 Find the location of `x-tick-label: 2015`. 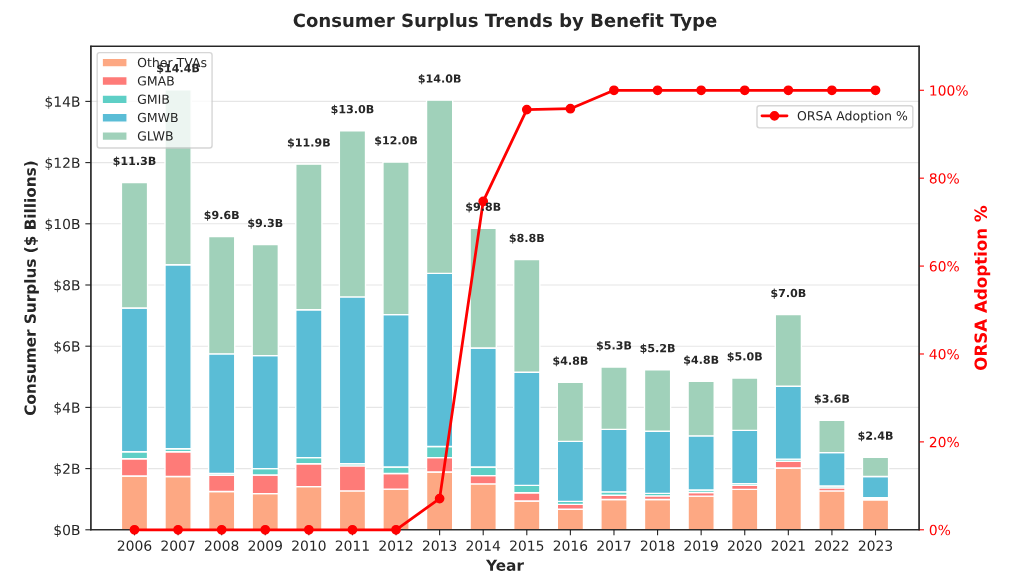

x-tick-label: 2015 is located at coordinates (527, 545).